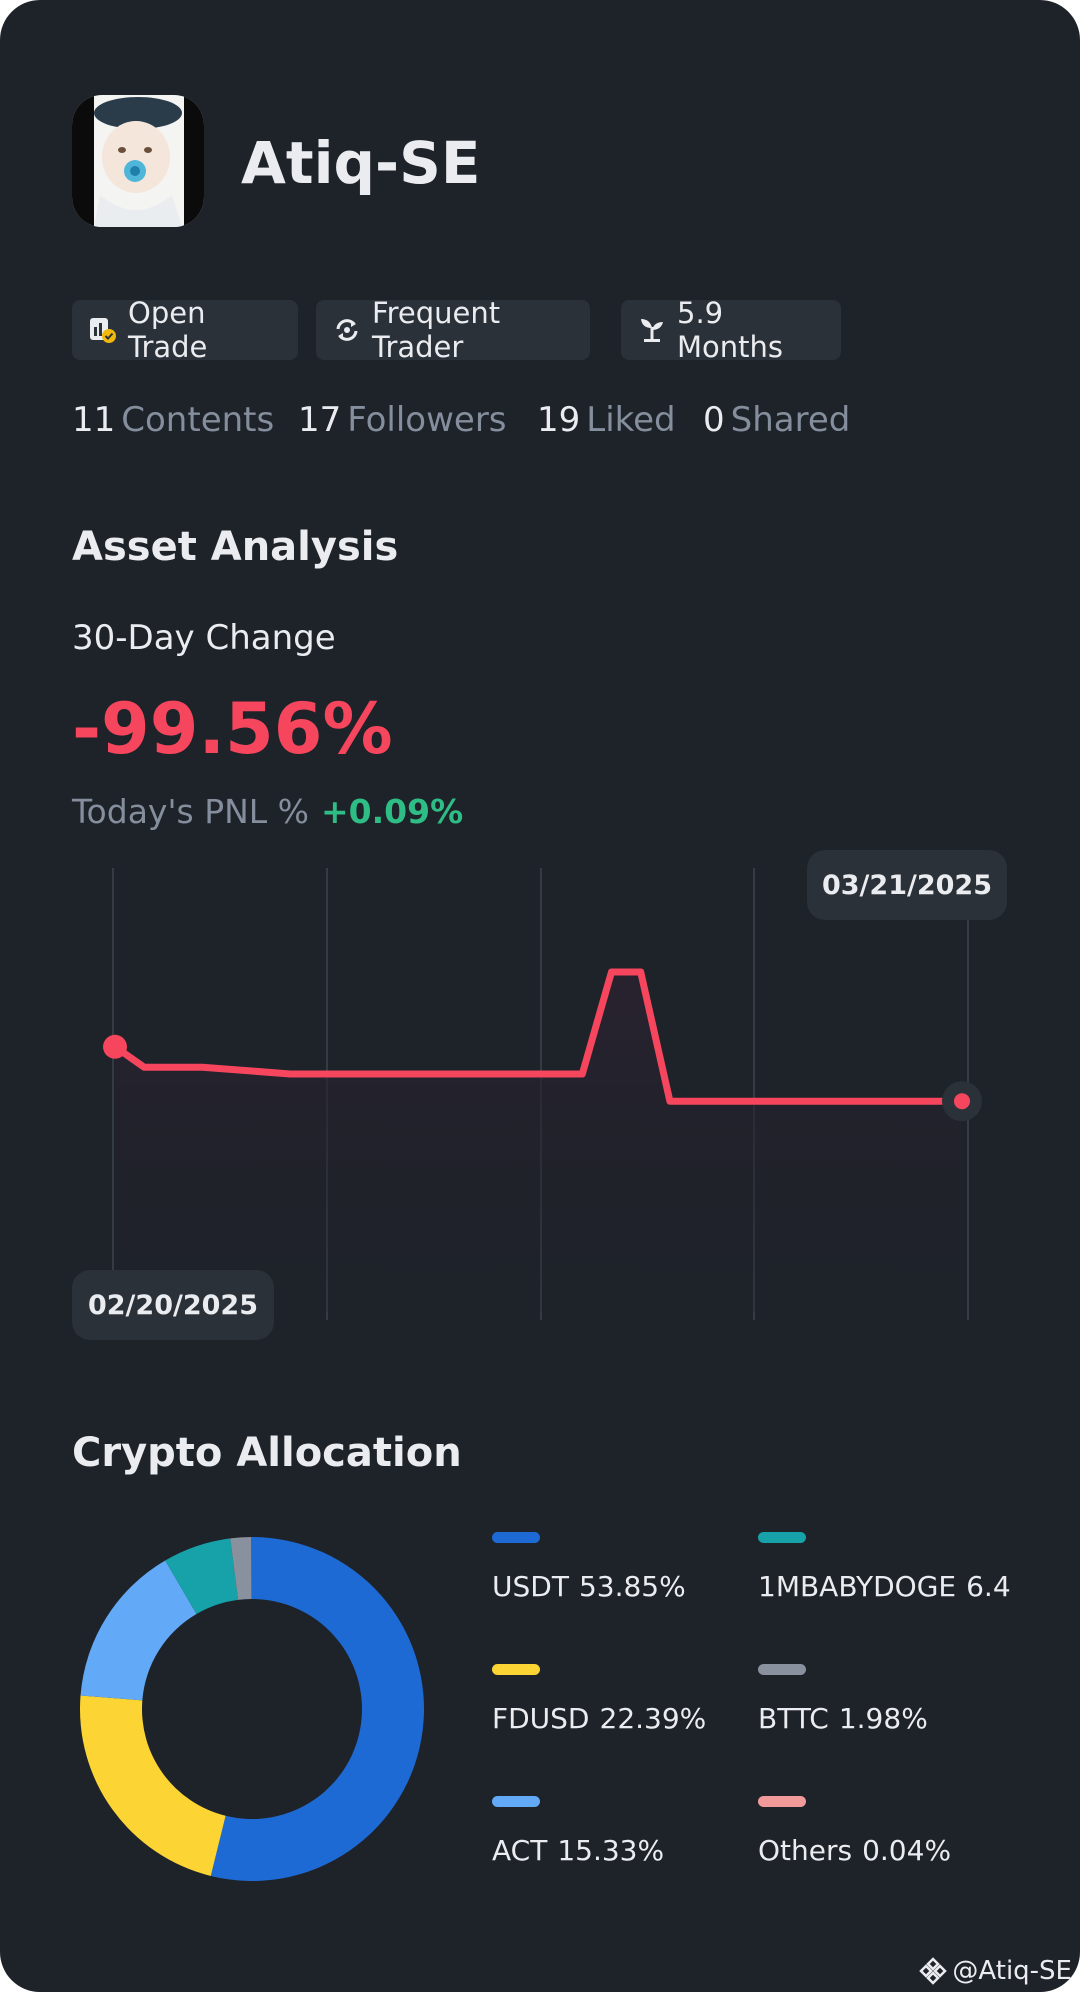 The width and height of the screenshot is (1080, 1992). What do you see at coordinates (317, 1709) in the screenshot?
I see `donut-slice-usdt` at bounding box center [317, 1709].